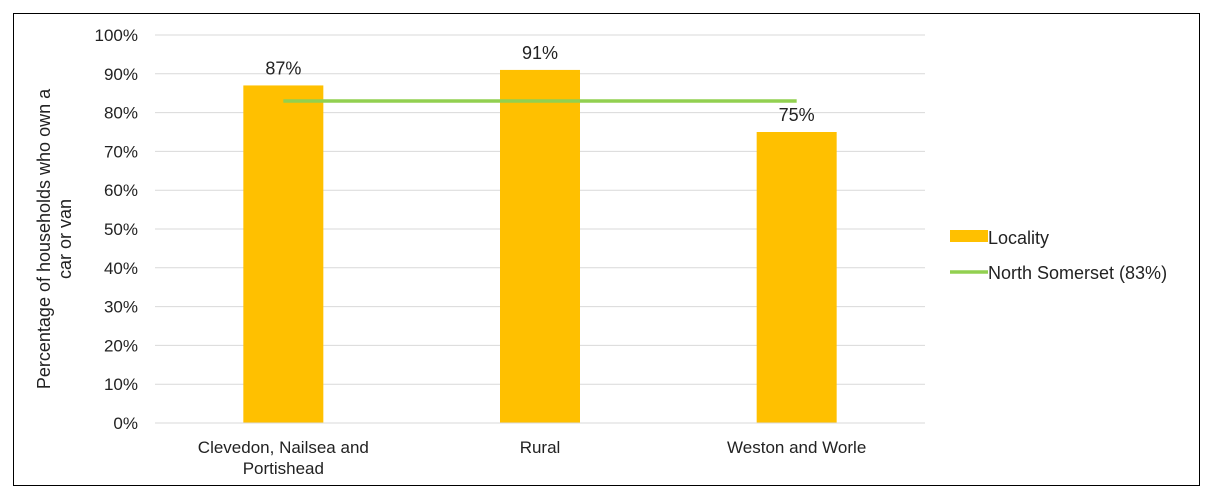 The image size is (1205, 490). I want to click on legend: Locality North Somerset (83%), so click(1058, 255).